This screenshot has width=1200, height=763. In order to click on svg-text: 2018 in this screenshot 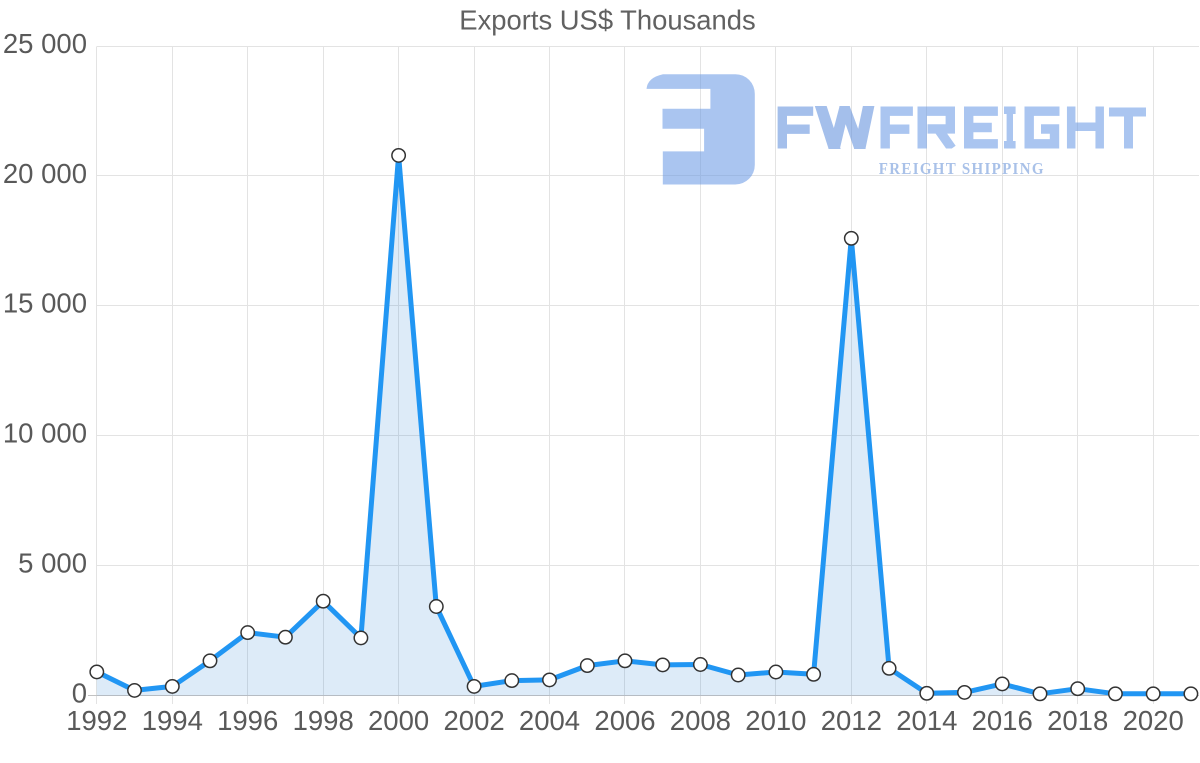, I will do `click(1077, 720)`.